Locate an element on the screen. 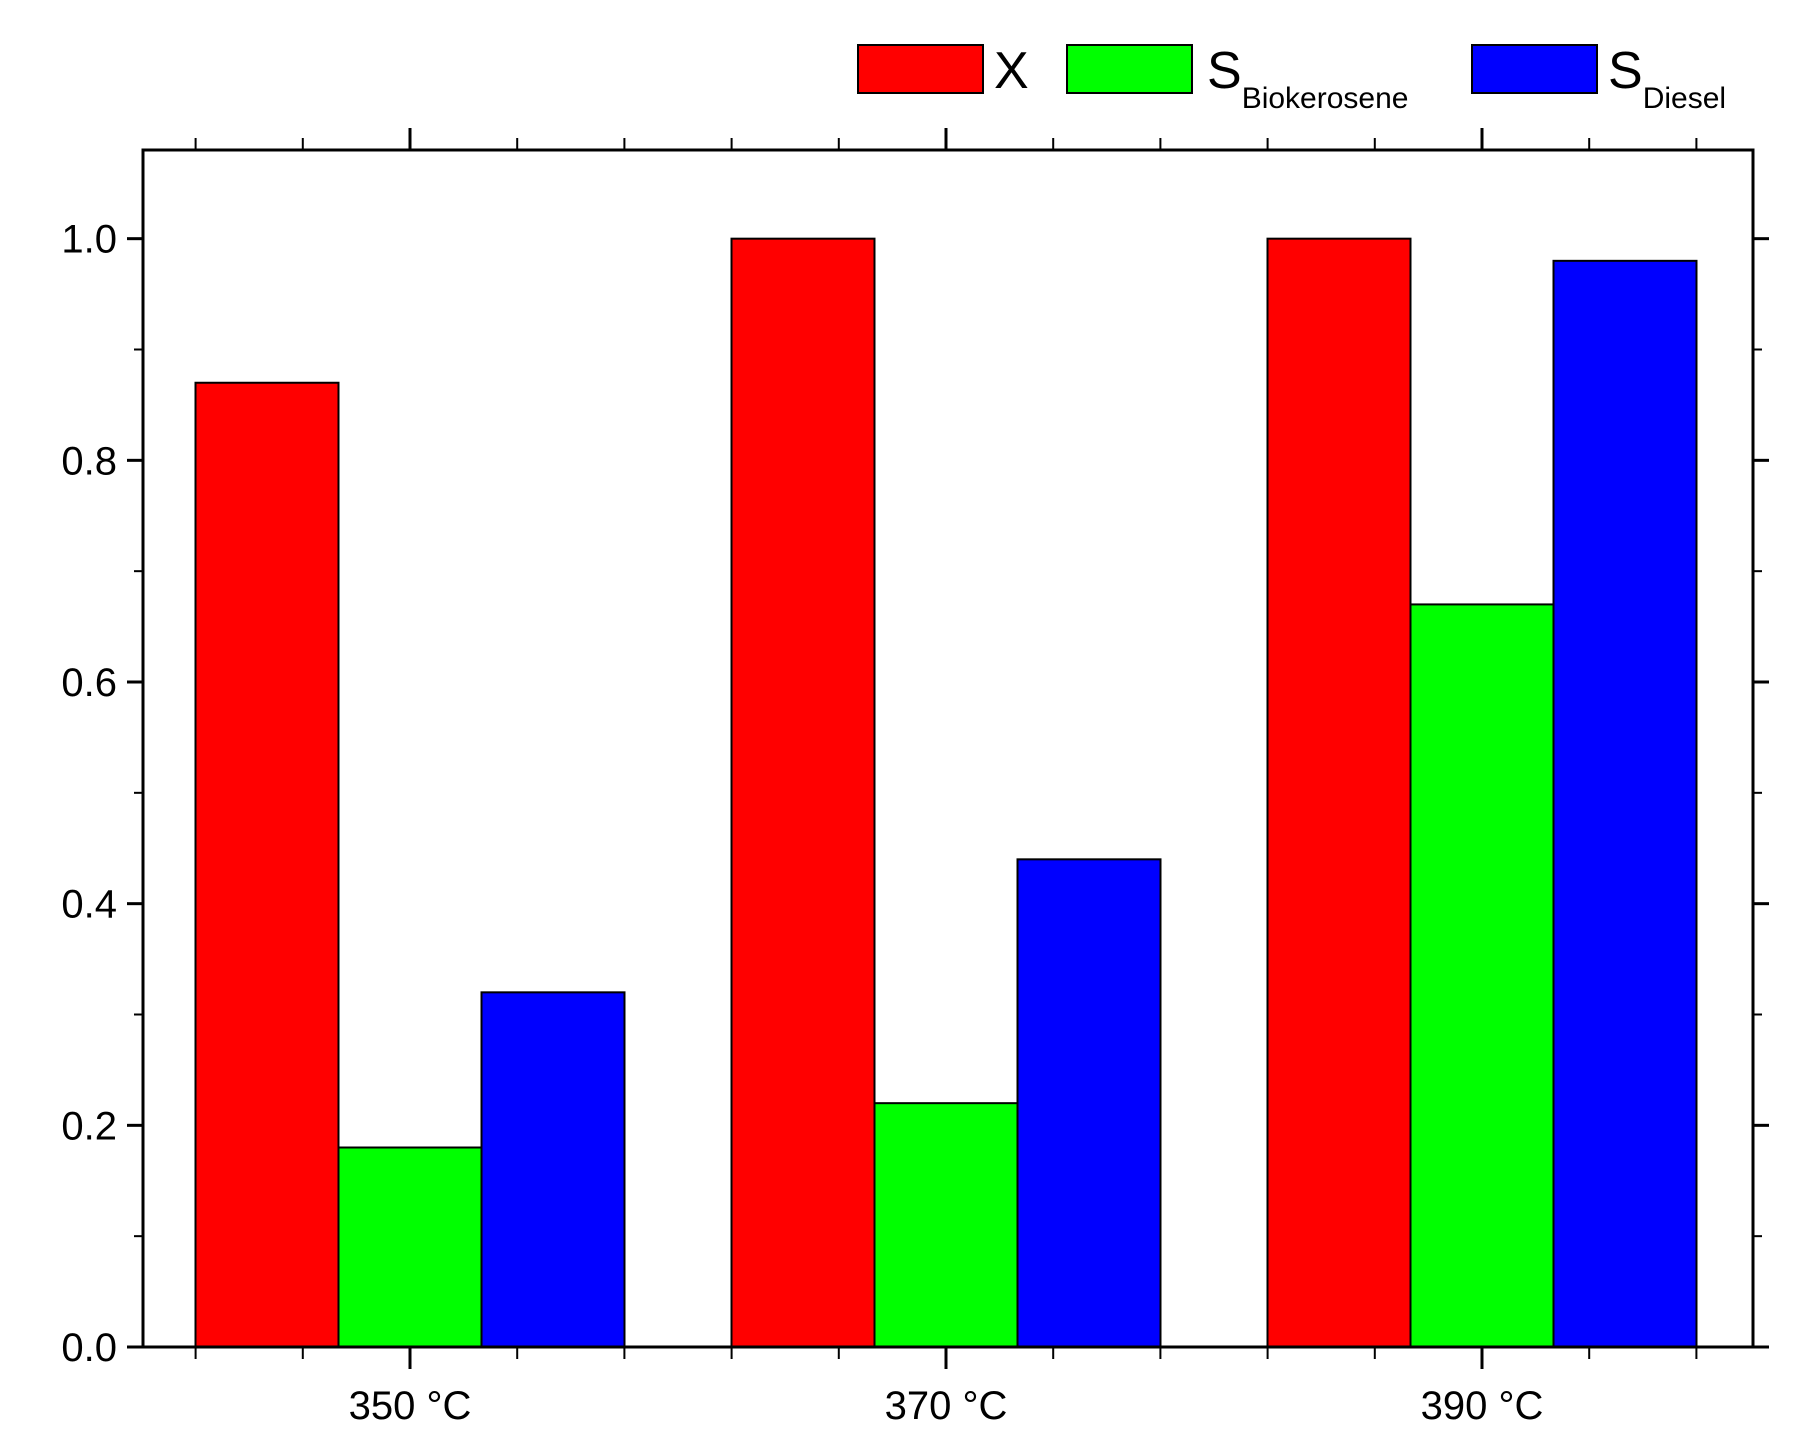 The height and width of the screenshot is (1440, 1811). legend-label: SBiokerosene is located at coordinates (1307, 78).